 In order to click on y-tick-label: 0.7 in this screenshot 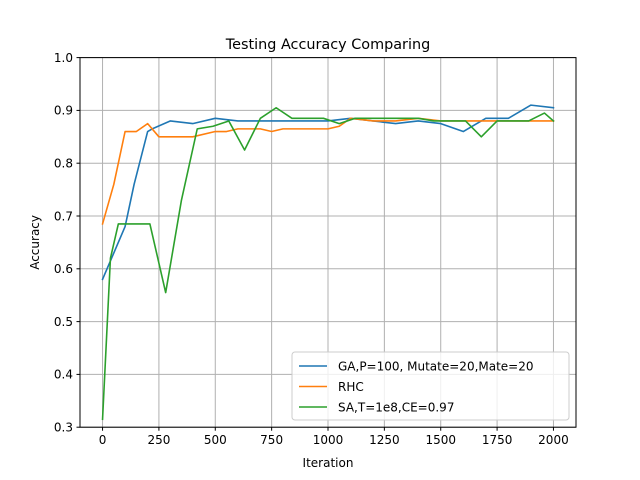, I will do `click(63, 216)`.